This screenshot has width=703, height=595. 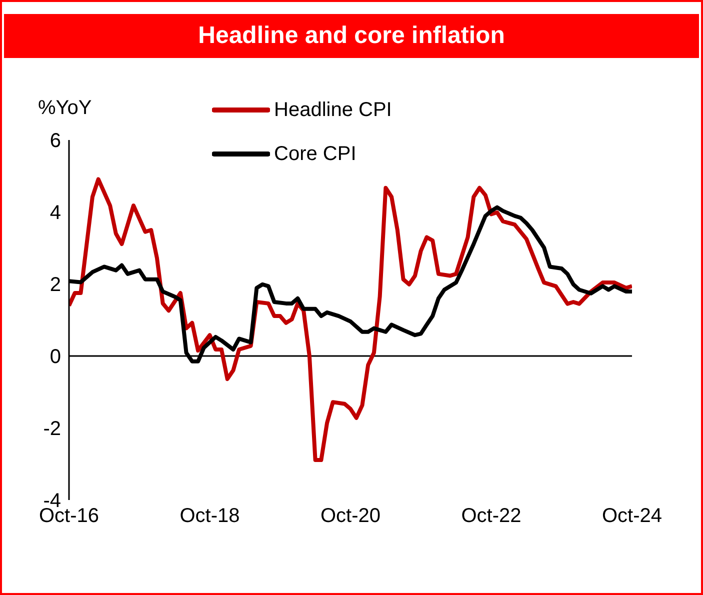 What do you see at coordinates (55, 141) in the screenshot?
I see `y-tick-label: 6` at bounding box center [55, 141].